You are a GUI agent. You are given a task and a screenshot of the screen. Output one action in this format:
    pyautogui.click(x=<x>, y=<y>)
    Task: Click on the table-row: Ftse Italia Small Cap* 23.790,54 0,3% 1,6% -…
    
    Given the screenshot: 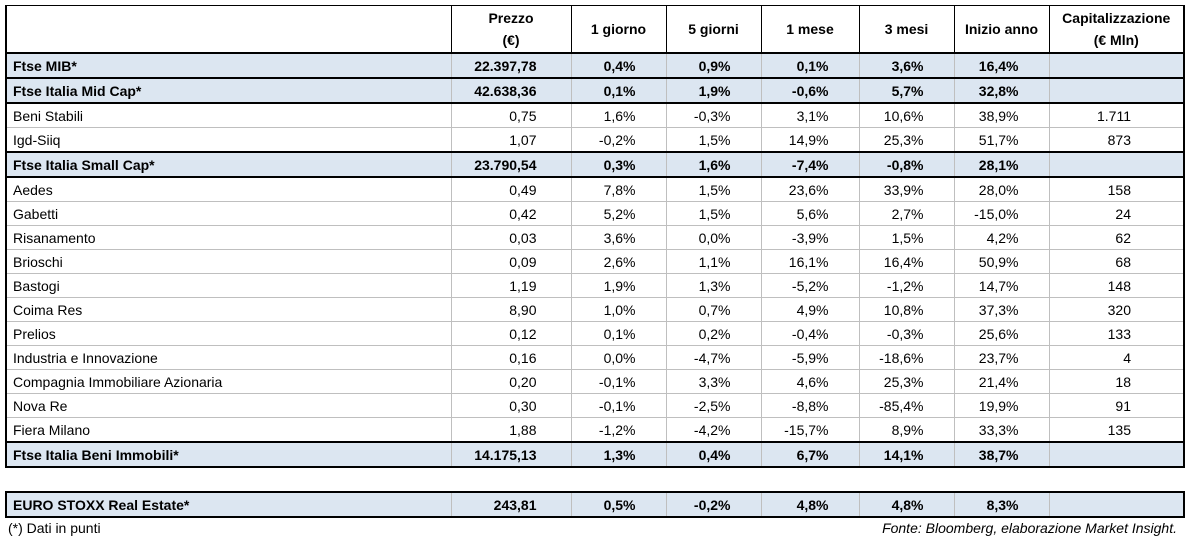 What is the action you would take?
    pyautogui.click(x=595, y=164)
    